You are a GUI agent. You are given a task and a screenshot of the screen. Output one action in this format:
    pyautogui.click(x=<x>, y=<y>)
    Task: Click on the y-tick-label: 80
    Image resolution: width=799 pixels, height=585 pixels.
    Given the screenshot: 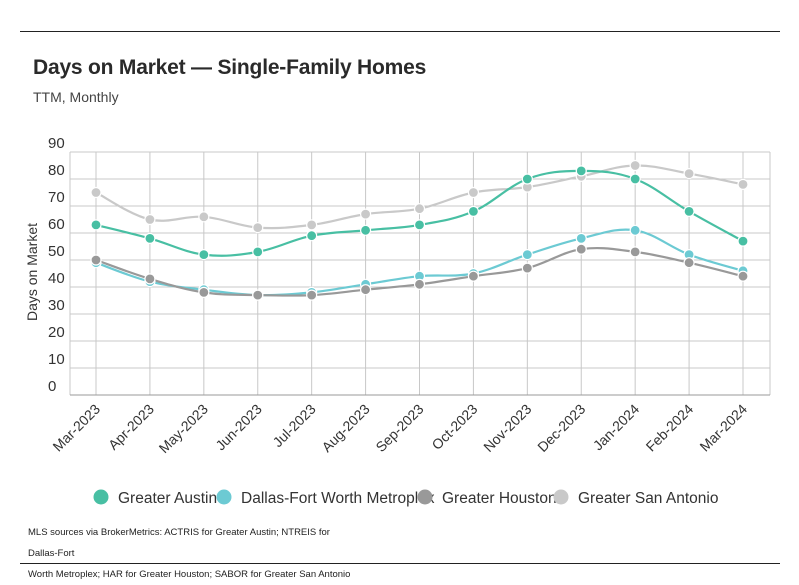 What is the action you would take?
    pyautogui.click(x=56, y=170)
    